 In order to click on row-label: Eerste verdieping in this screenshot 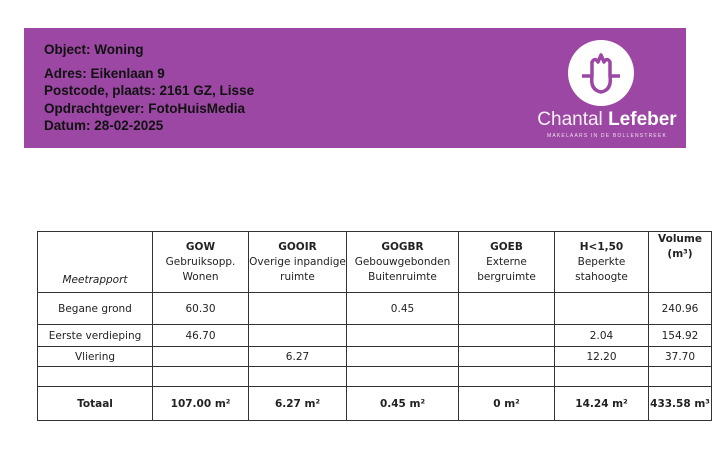, I will do `click(95, 335)`.